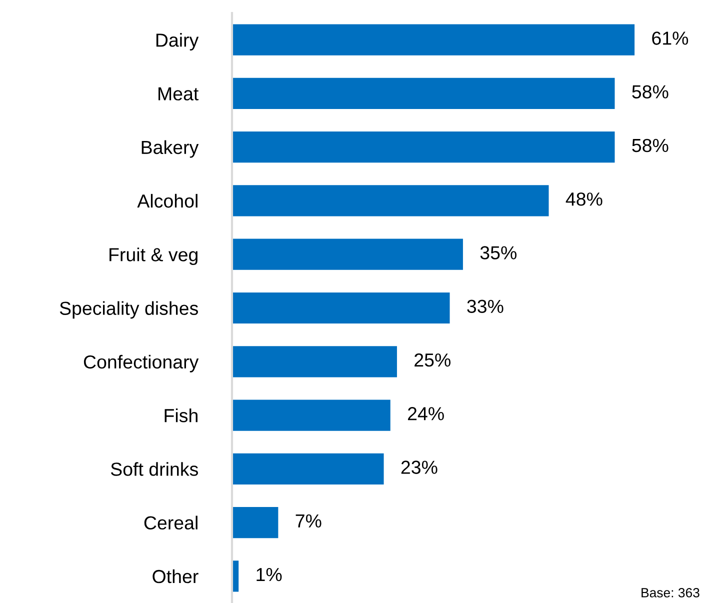  I want to click on y-tick-label: Other, so click(175, 576).